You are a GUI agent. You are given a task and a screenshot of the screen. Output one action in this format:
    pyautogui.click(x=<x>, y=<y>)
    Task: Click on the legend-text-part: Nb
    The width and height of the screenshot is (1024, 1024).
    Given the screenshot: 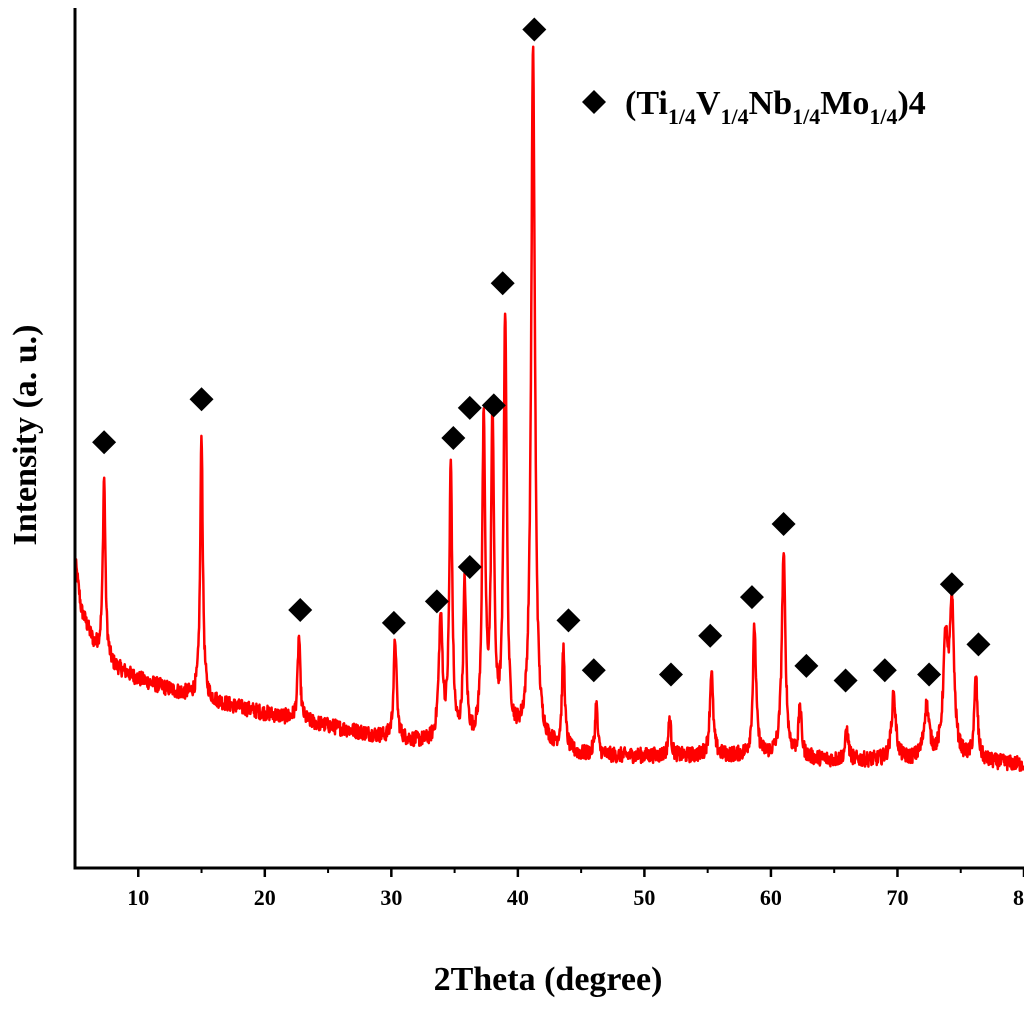 What is the action you would take?
    pyautogui.click(x=770, y=103)
    